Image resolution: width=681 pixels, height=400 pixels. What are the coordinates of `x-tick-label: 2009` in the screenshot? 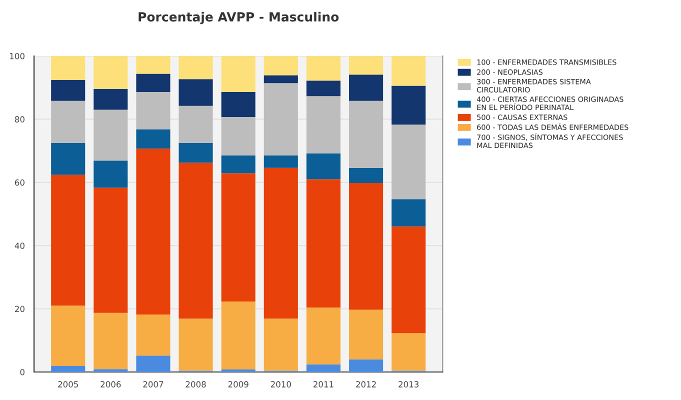 It's located at (238, 384).